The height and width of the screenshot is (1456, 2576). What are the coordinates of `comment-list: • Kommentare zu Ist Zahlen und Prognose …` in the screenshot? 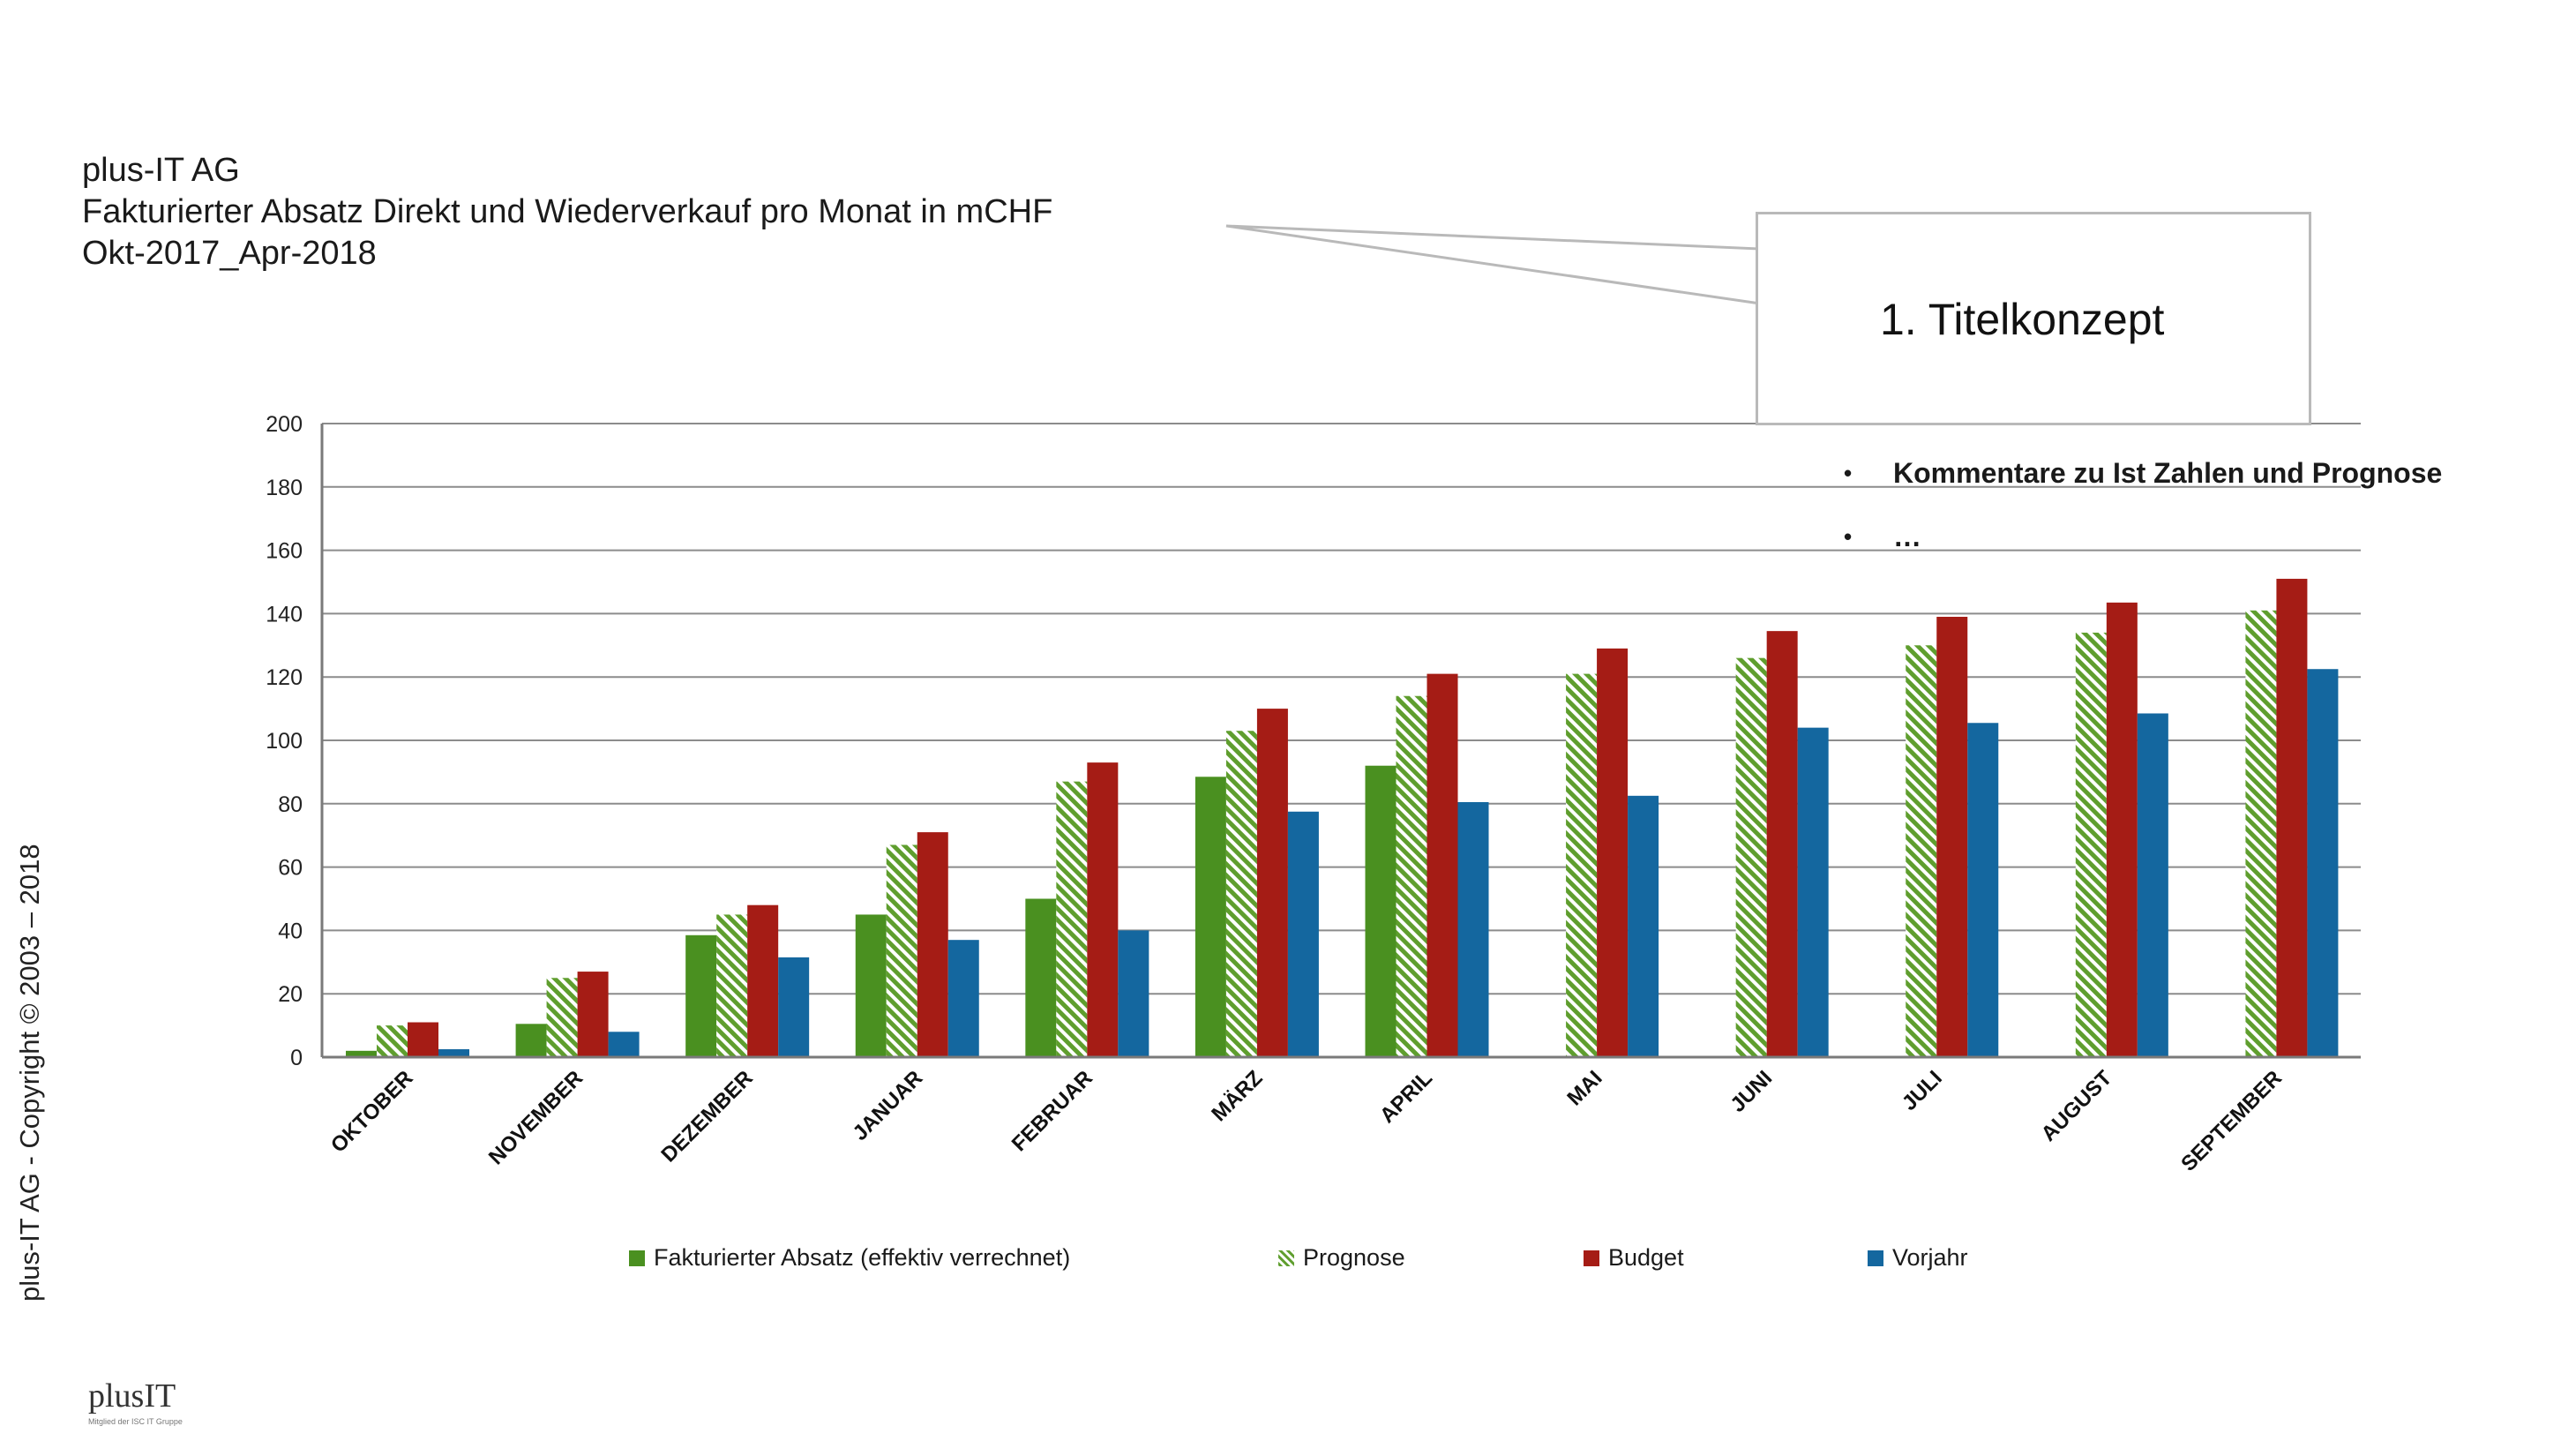 It's located at (2143, 504).